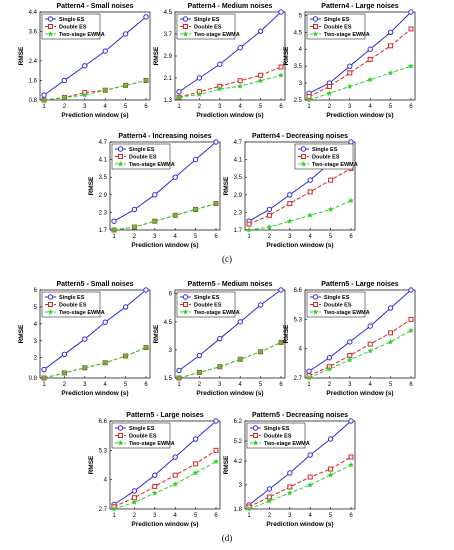  I want to click on legend-label: Two-stage EWMA, so click(217, 35).